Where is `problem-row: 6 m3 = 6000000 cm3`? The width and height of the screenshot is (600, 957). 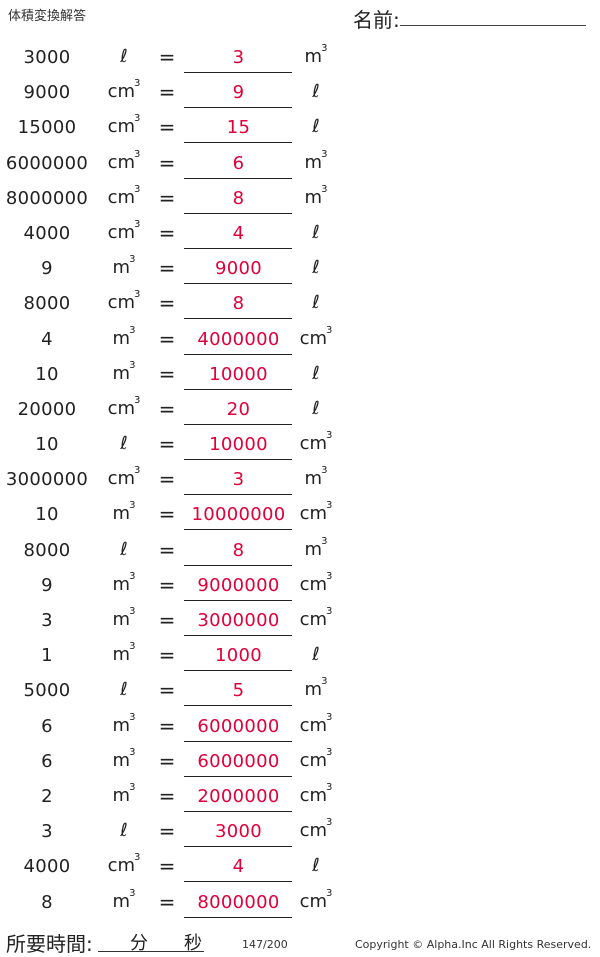
problem-row: 6 m3 = 6000000 cm3 is located at coordinates (180, 760).